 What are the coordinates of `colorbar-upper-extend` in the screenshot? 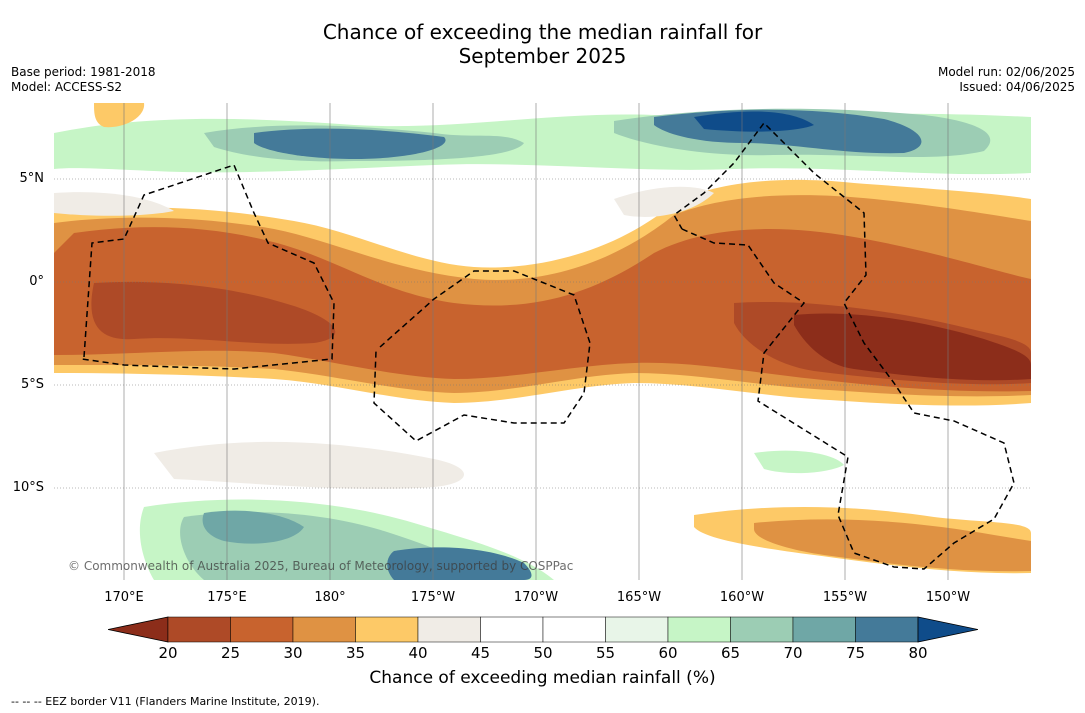 It's located at (947, 629).